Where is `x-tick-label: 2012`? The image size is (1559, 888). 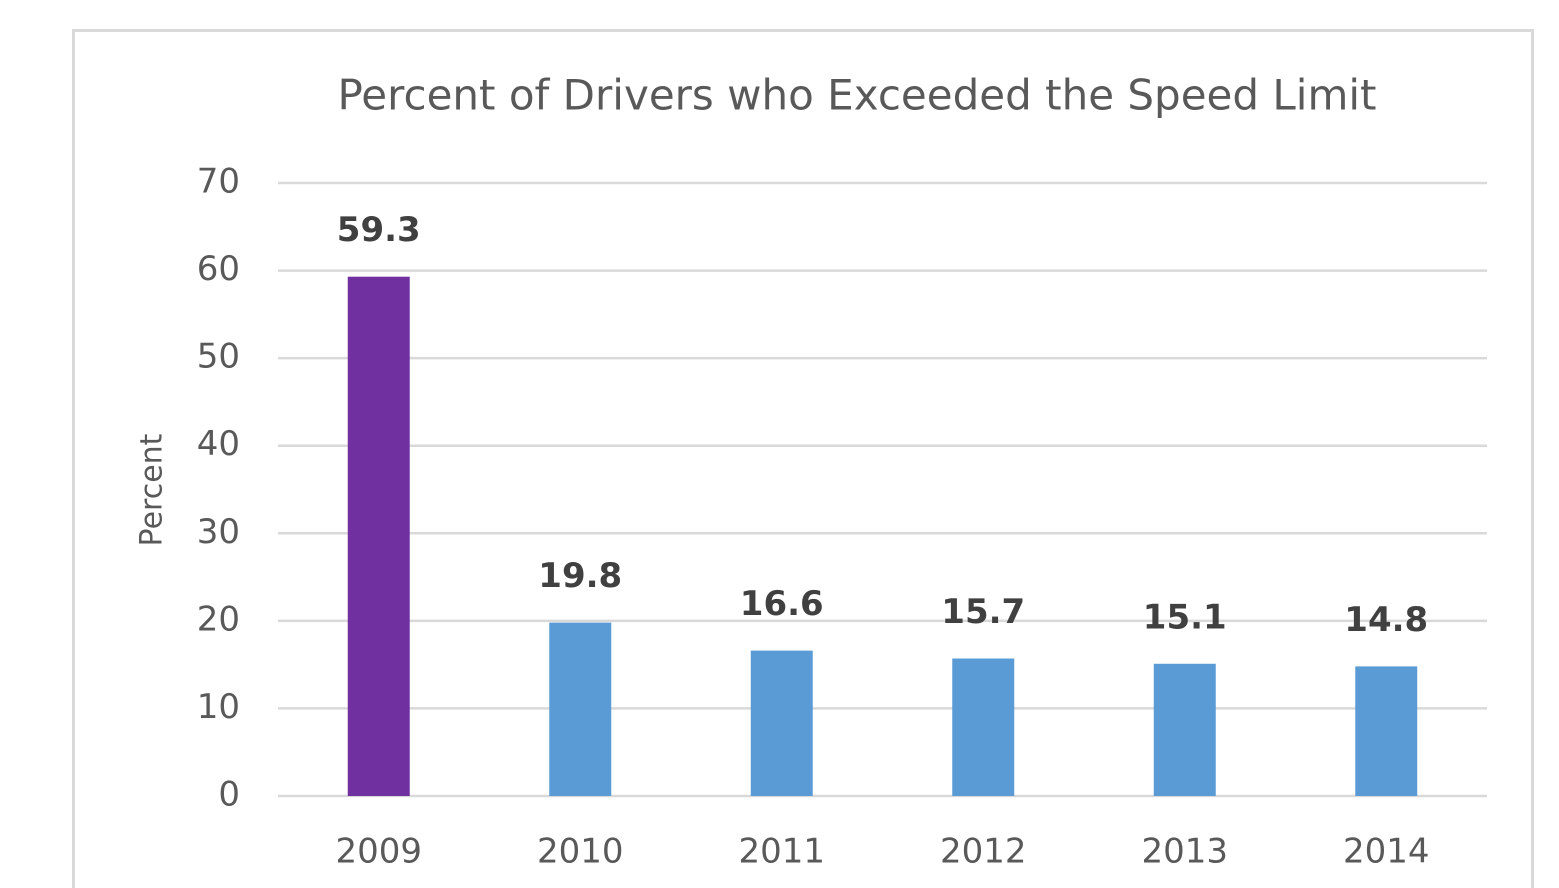 x-tick-label: 2012 is located at coordinates (983, 852).